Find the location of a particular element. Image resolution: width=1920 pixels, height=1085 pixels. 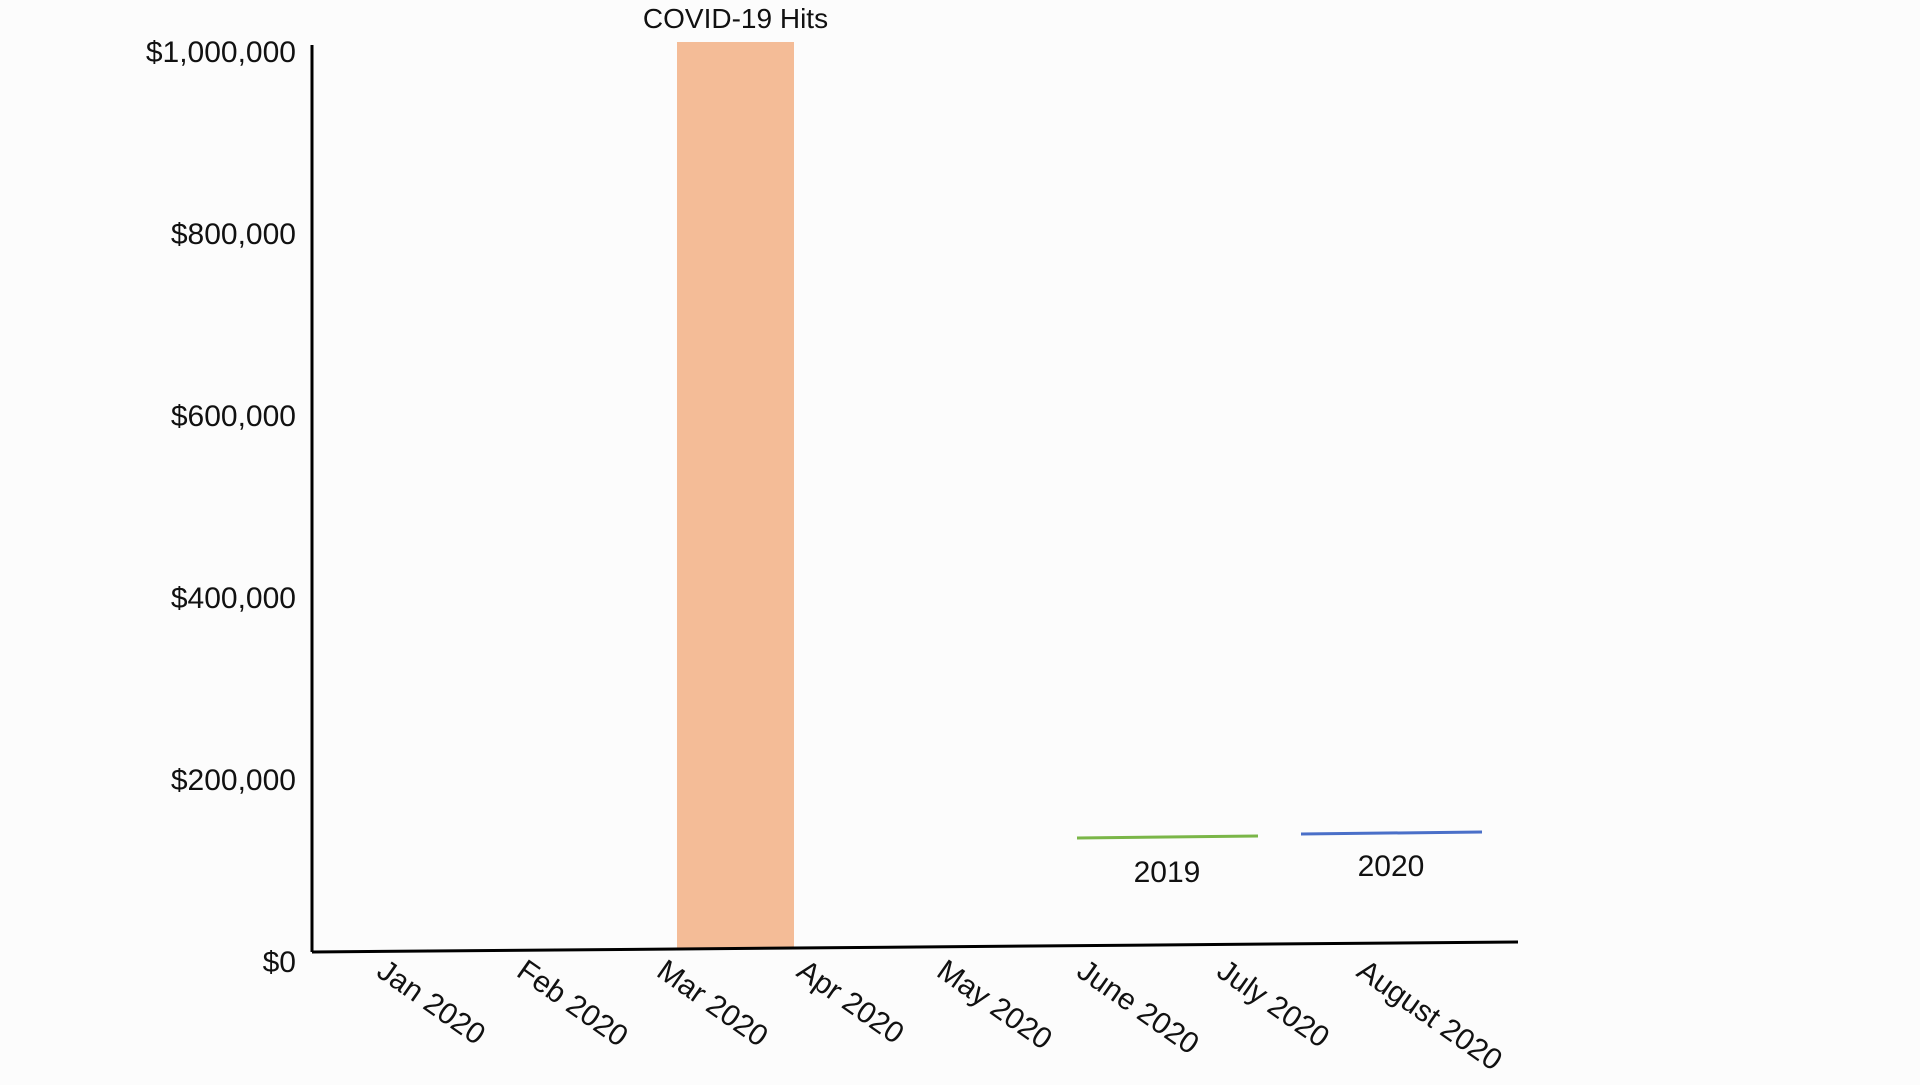

x-tick-label: June 2020 is located at coordinates (1138, 1007).